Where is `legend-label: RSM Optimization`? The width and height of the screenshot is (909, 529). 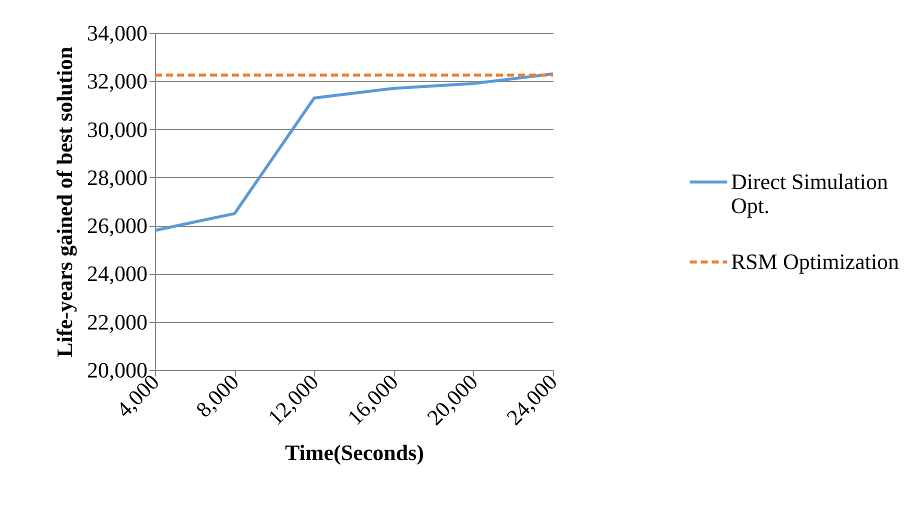
legend-label: RSM Optimization is located at coordinates (815, 261).